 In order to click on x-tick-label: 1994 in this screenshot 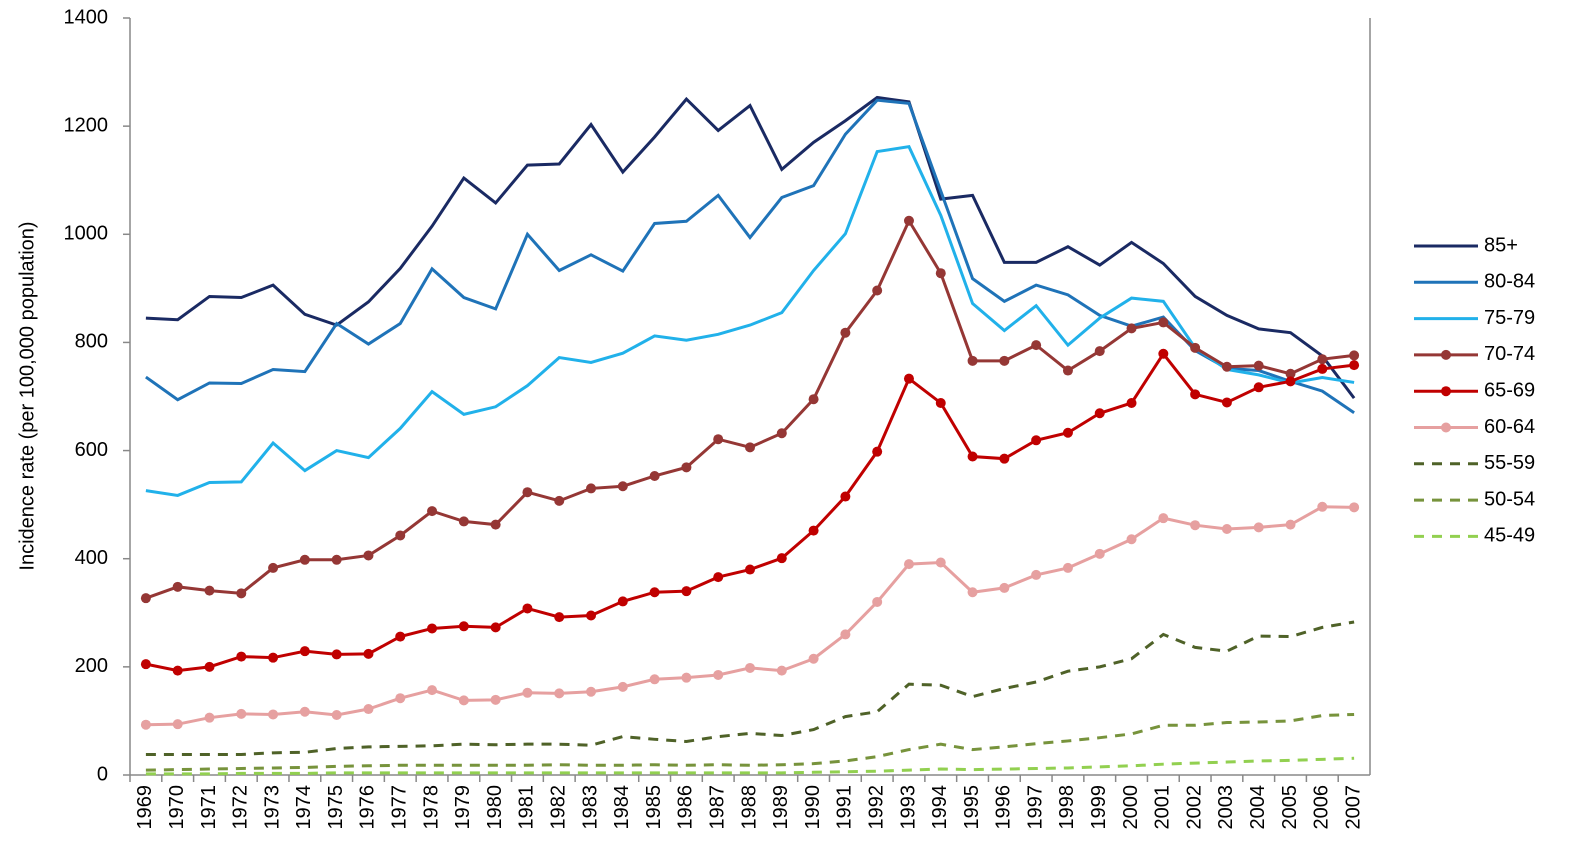, I will do `click(940, 807)`.